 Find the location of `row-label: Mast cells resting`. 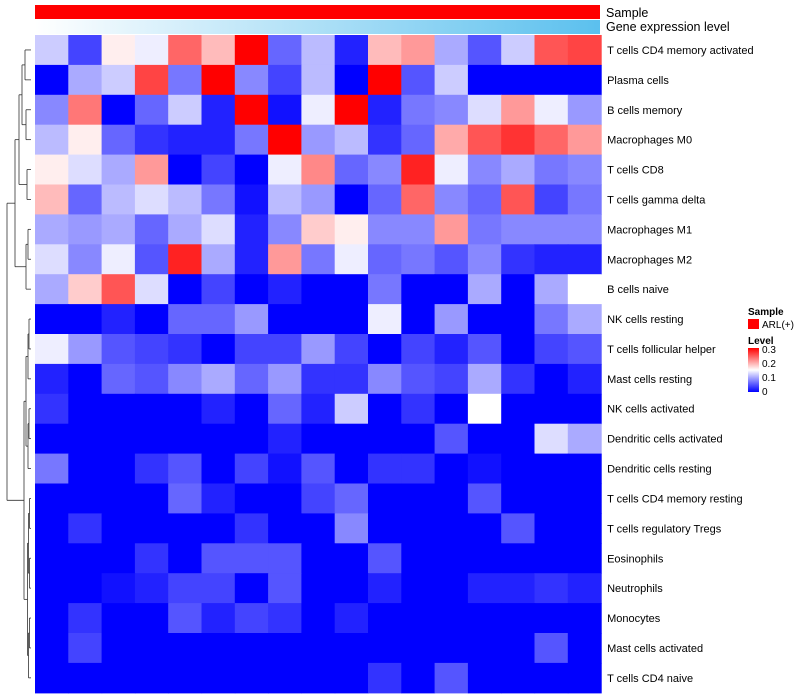

row-label: Mast cells resting is located at coordinates (649, 380).